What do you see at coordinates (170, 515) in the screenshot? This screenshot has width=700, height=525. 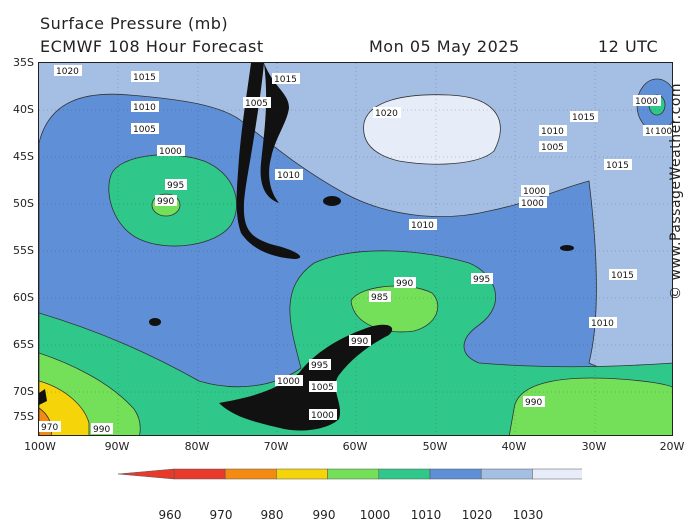 I see `colorbar-tick: 960` at bounding box center [170, 515].